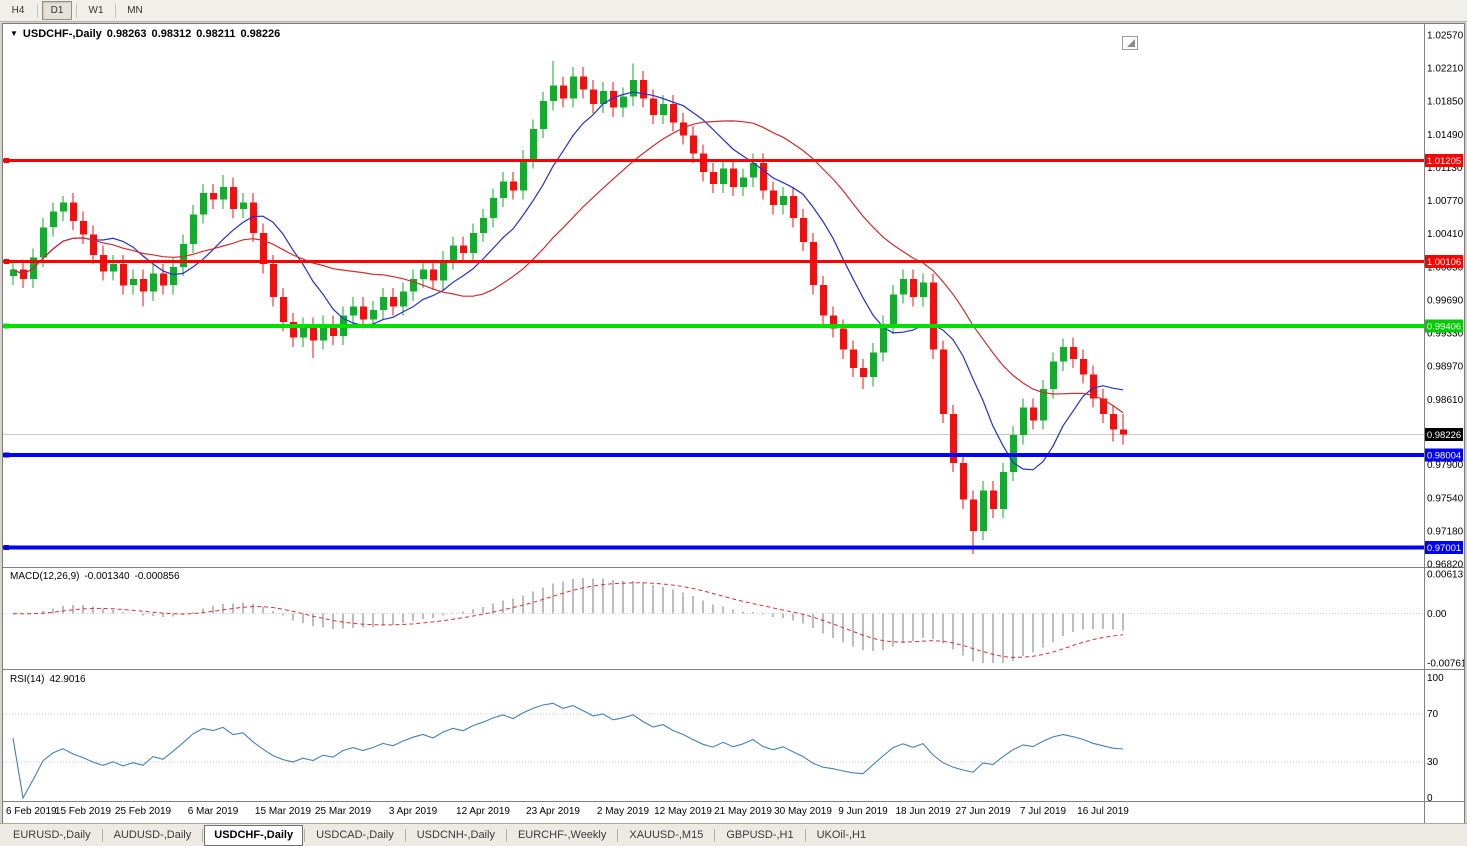 This screenshot has height=846, width=1467. What do you see at coordinates (283, 811) in the screenshot?
I see `date-label: 15 Mar 2019` at bounding box center [283, 811].